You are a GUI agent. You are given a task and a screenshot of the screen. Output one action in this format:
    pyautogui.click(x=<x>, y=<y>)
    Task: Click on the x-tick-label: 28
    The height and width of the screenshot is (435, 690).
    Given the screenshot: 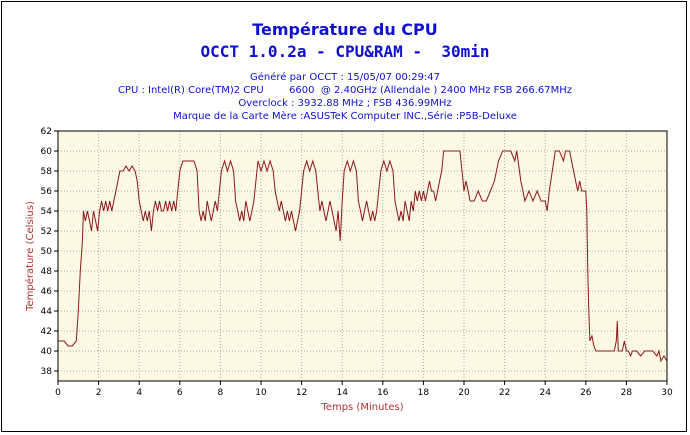 What is the action you would take?
    pyautogui.click(x=627, y=393)
    